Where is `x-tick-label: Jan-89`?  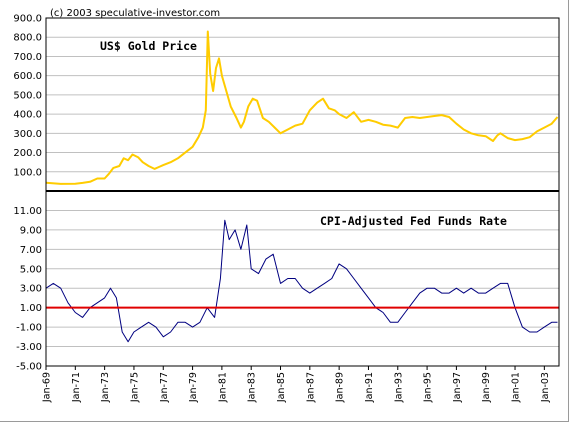
x-tick-label: Jan-89 is located at coordinates (340, 387).